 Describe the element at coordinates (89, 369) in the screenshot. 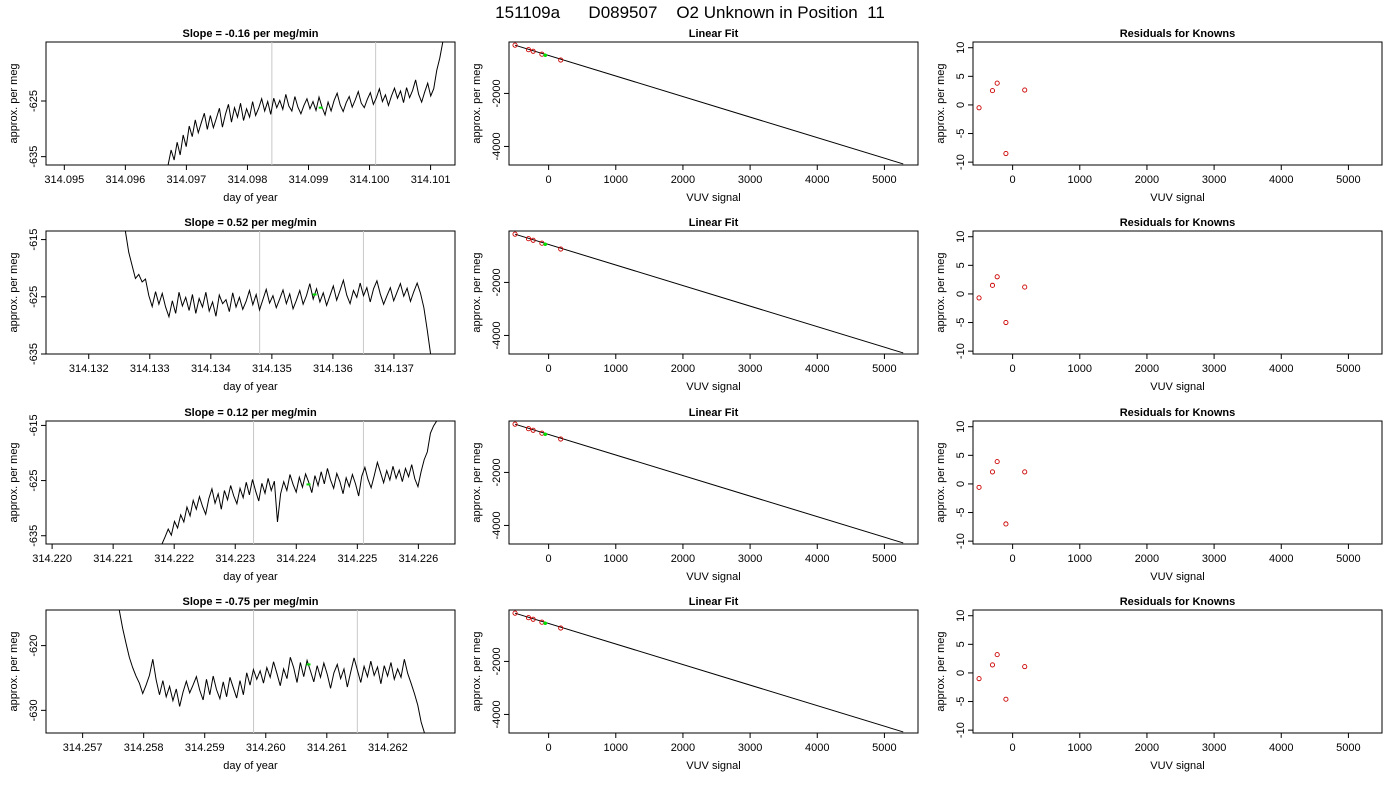

I see `x-tick-label: 314.132` at that location.